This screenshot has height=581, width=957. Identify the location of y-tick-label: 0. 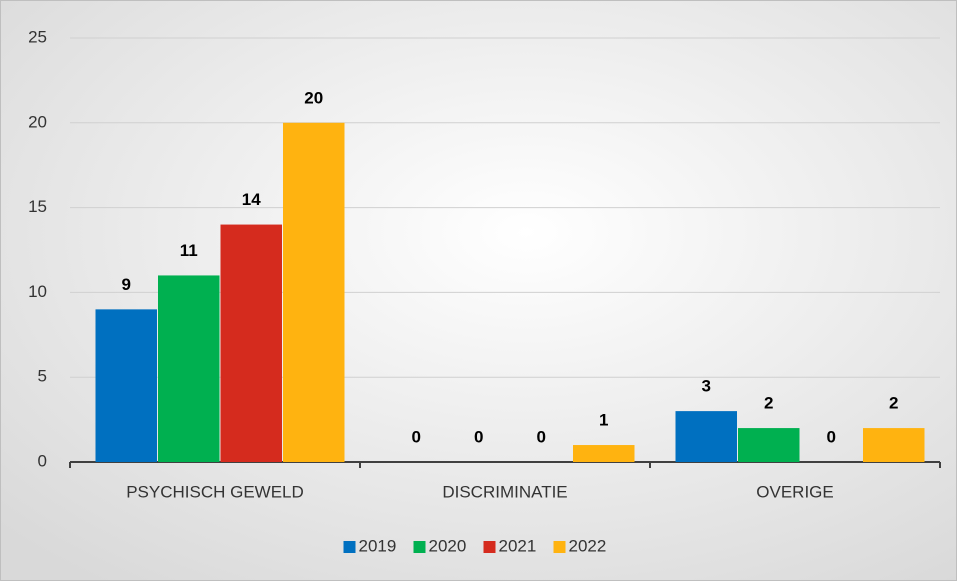
(42, 460).